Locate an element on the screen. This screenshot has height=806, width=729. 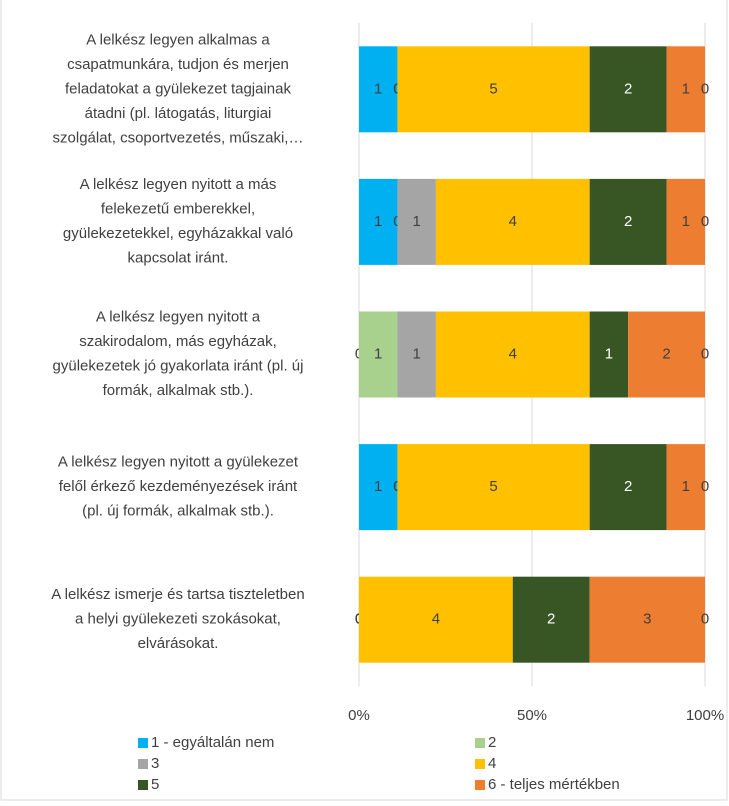
category-label: formák, alkalmak stb.). is located at coordinates (178, 390).